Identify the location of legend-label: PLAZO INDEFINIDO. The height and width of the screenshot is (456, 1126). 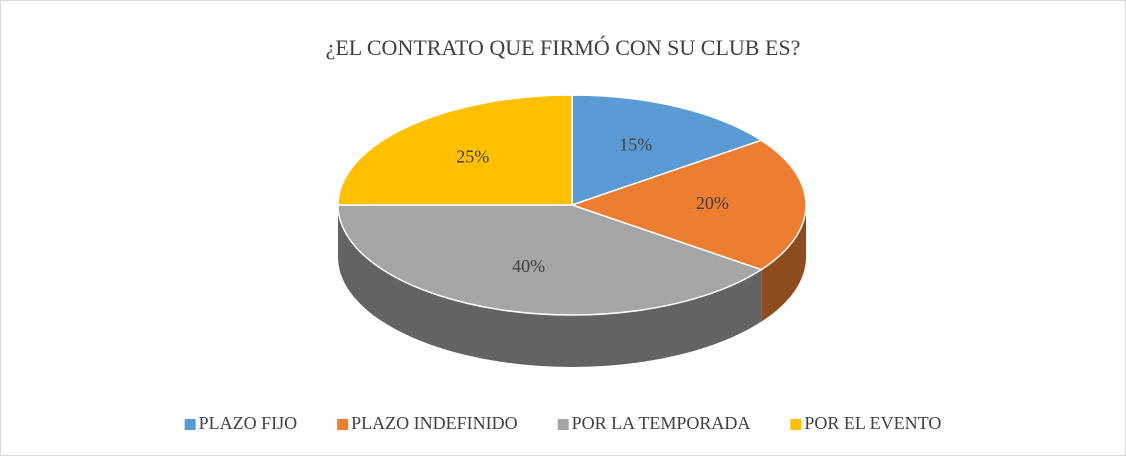
(434, 423).